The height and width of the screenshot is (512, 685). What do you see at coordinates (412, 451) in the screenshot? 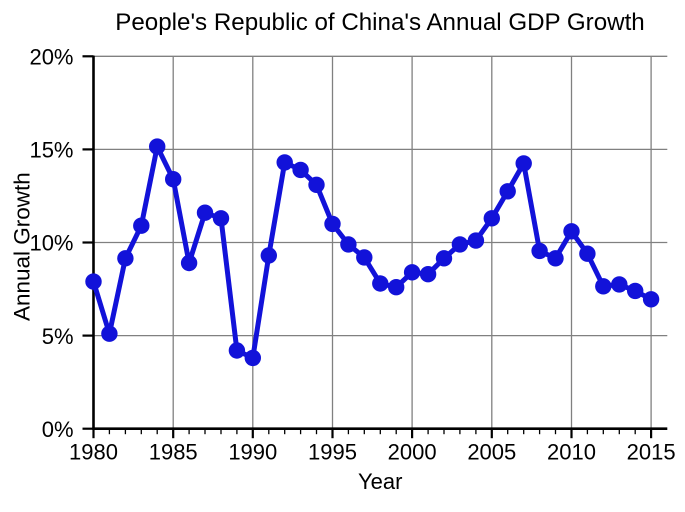
I see `svg-text: 2000` at bounding box center [412, 451].